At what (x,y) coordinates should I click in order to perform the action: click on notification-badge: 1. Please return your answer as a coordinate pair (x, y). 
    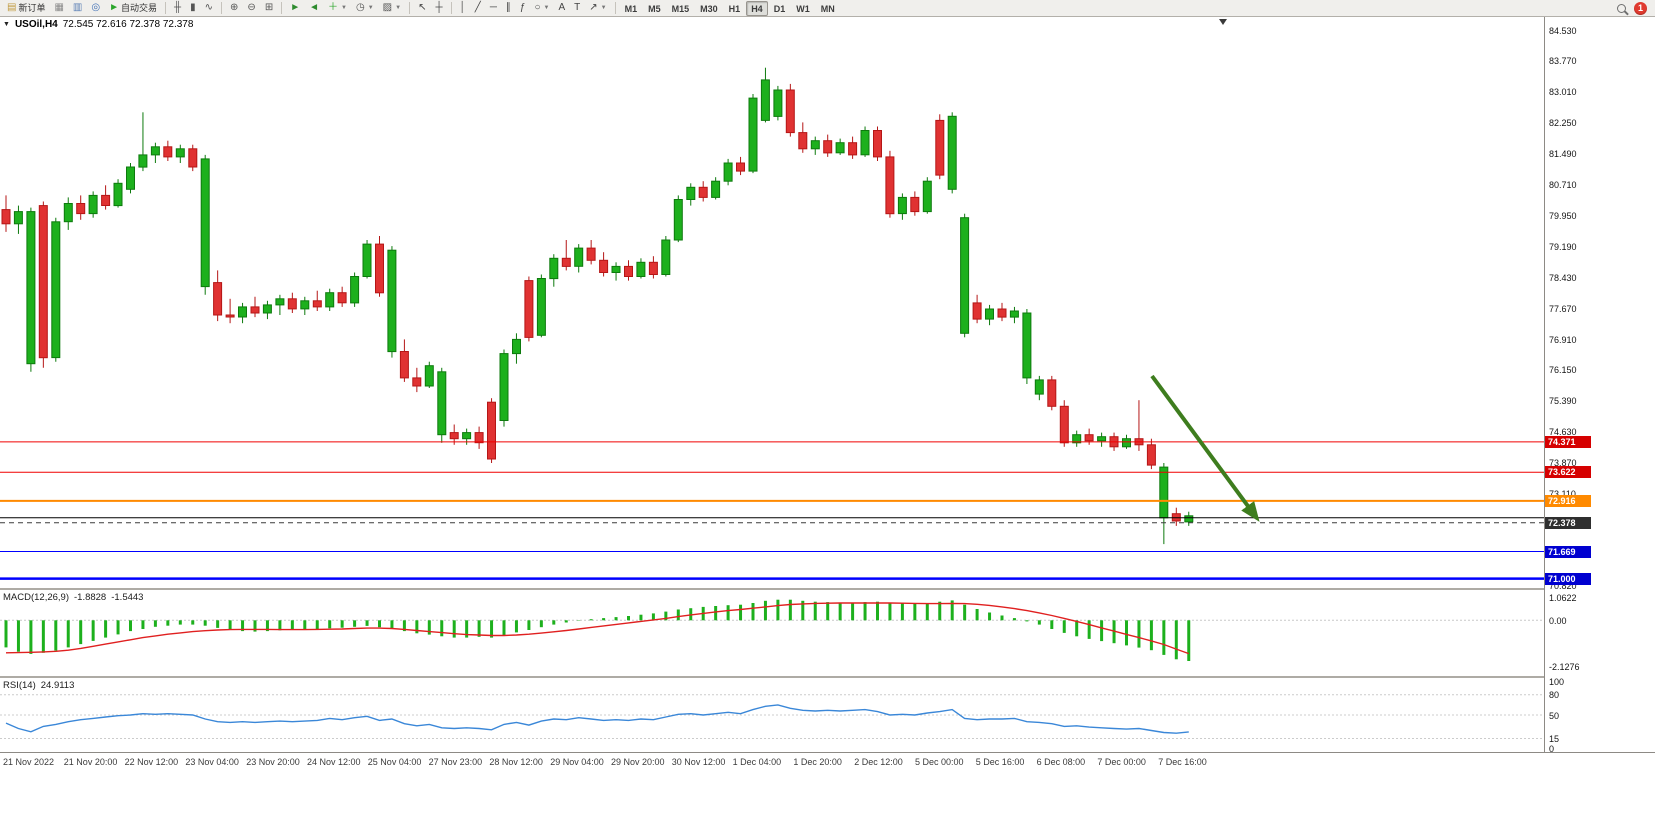
    Looking at the image, I should click on (1640, 8).